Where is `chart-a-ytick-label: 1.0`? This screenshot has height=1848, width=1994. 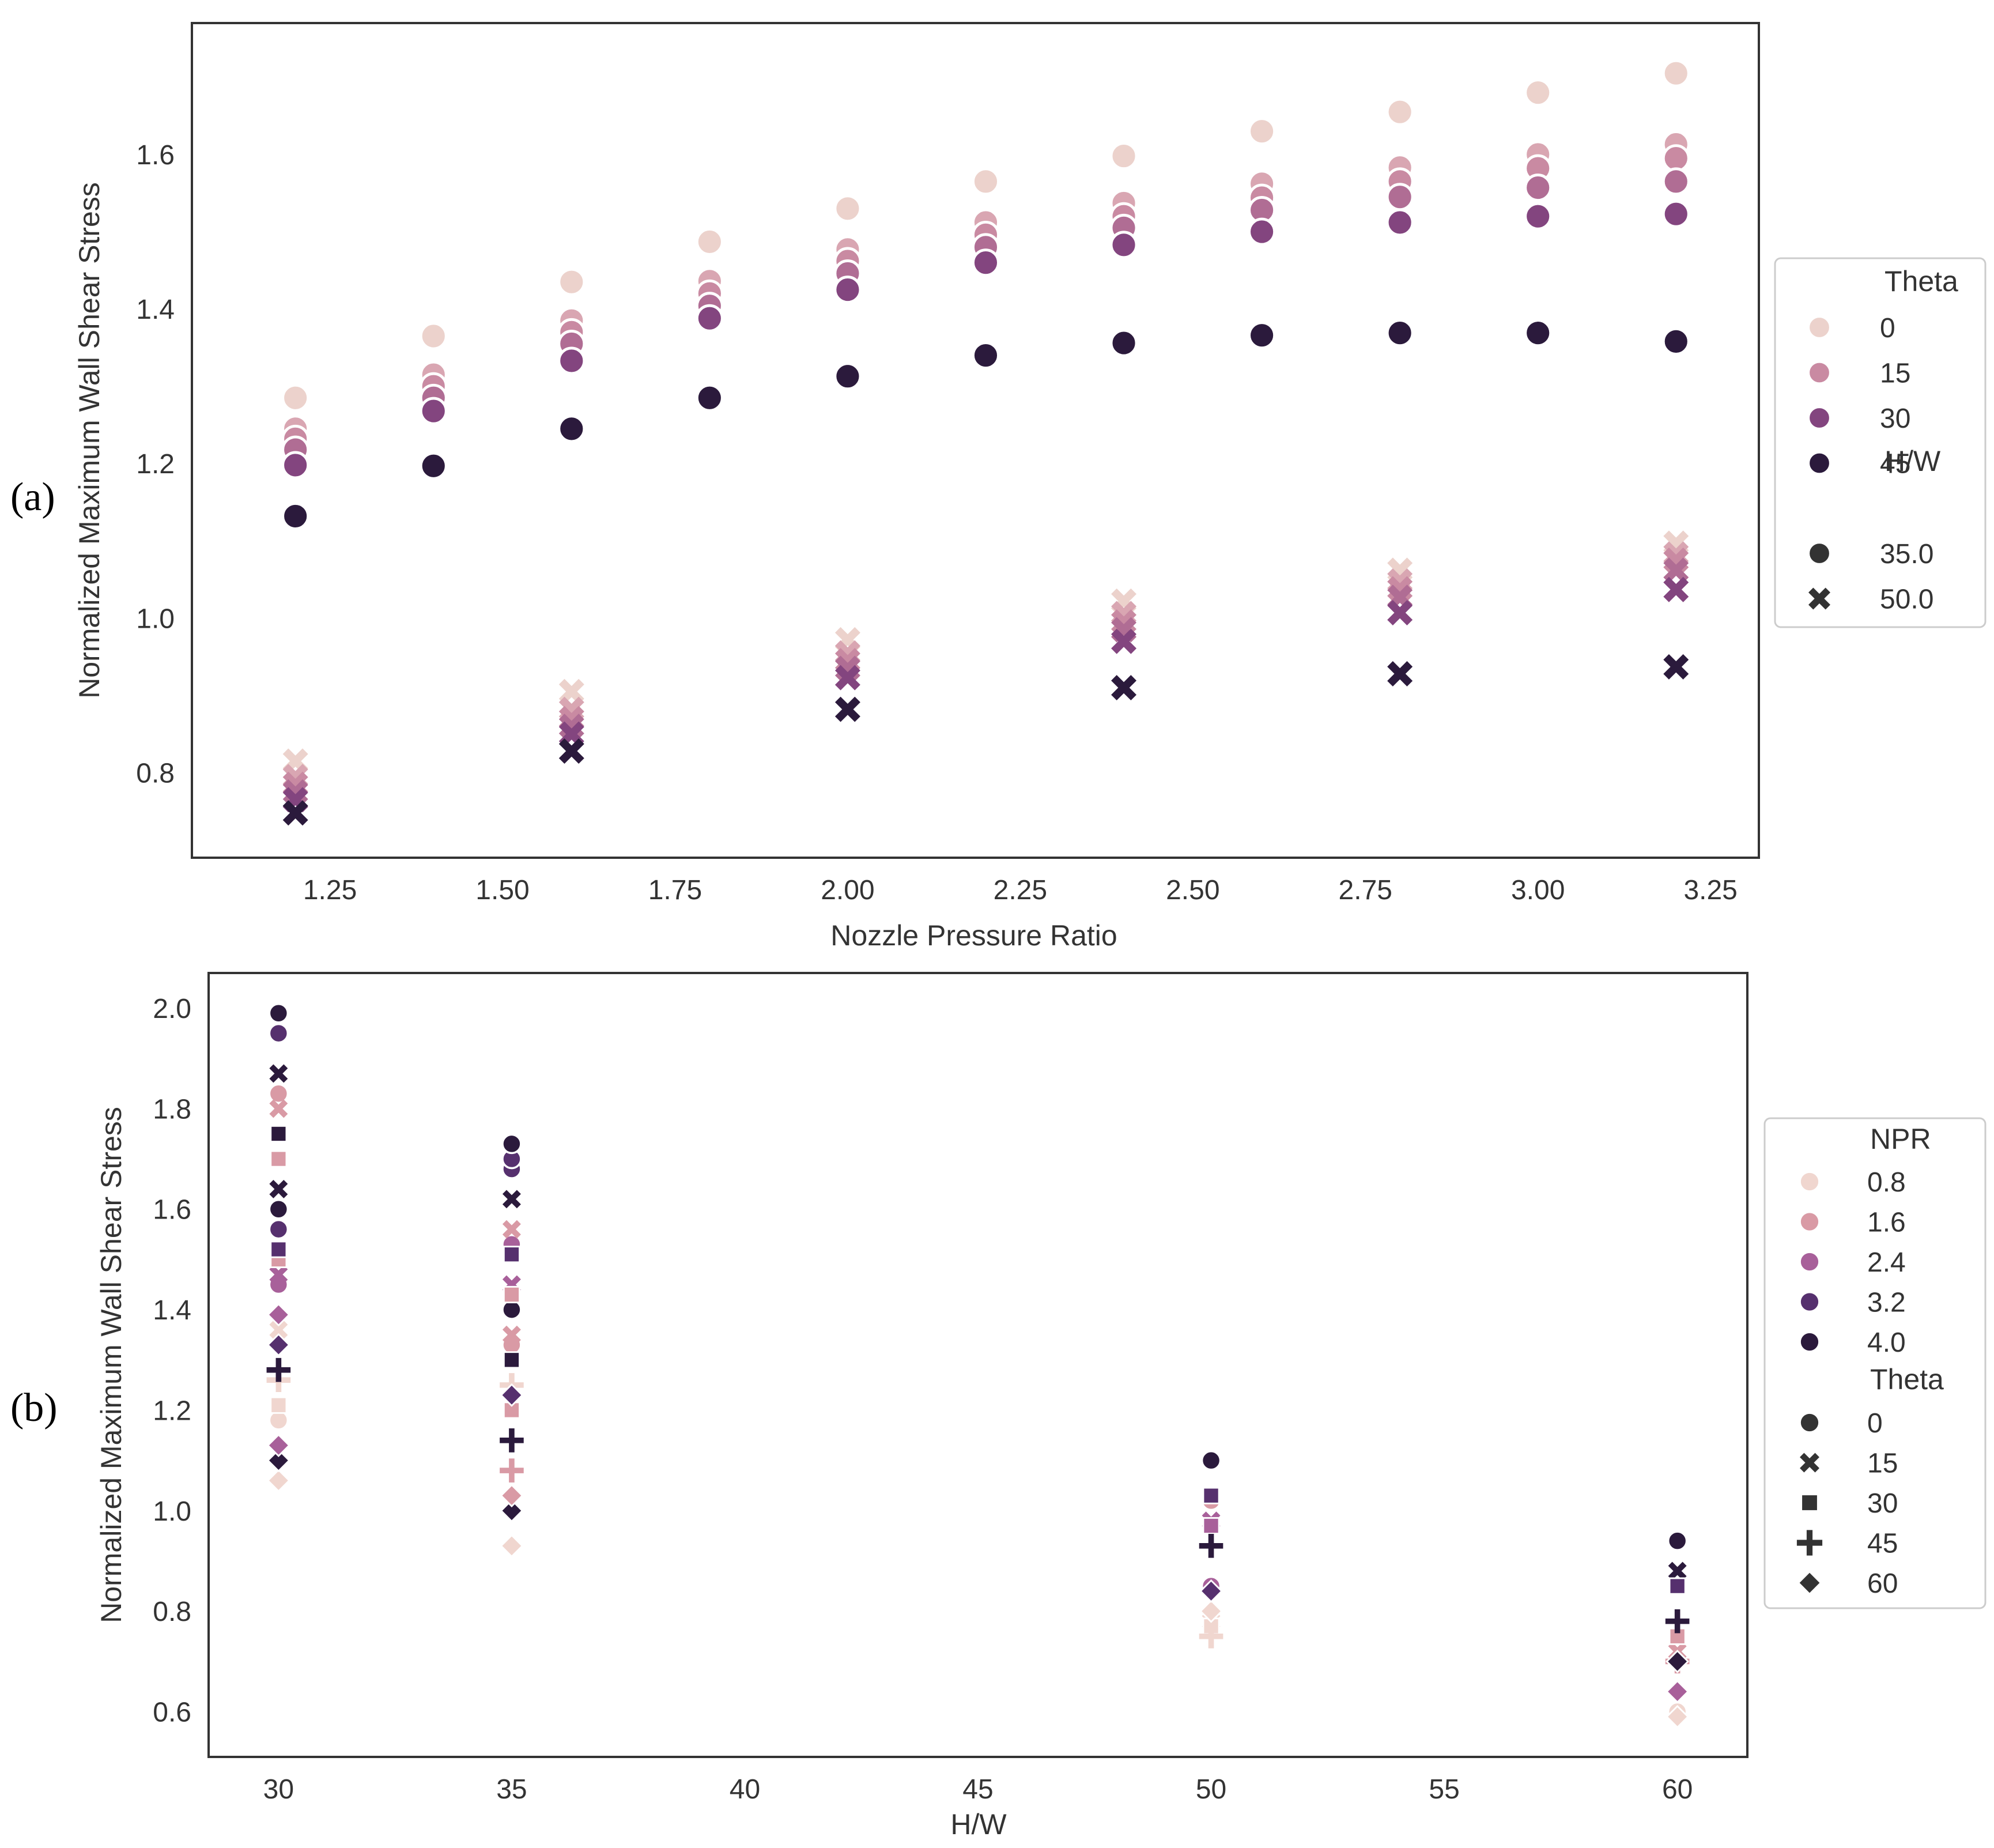
chart-a-ytick-label: 1.0 is located at coordinates (155, 619).